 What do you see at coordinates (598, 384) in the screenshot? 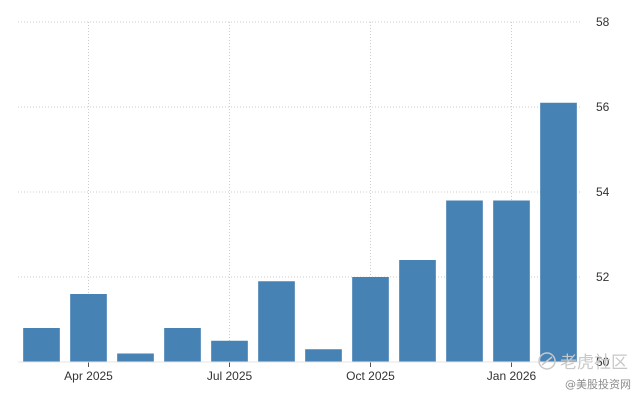
I see `watermark-subtext: @美股投资网` at bounding box center [598, 384].